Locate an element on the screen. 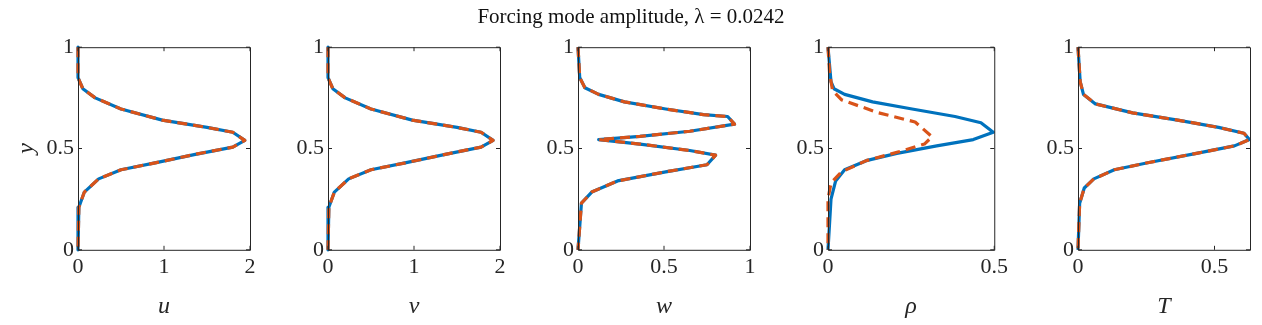 The height and width of the screenshot is (325, 1262). x-axis-title: ρ is located at coordinates (910, 304).